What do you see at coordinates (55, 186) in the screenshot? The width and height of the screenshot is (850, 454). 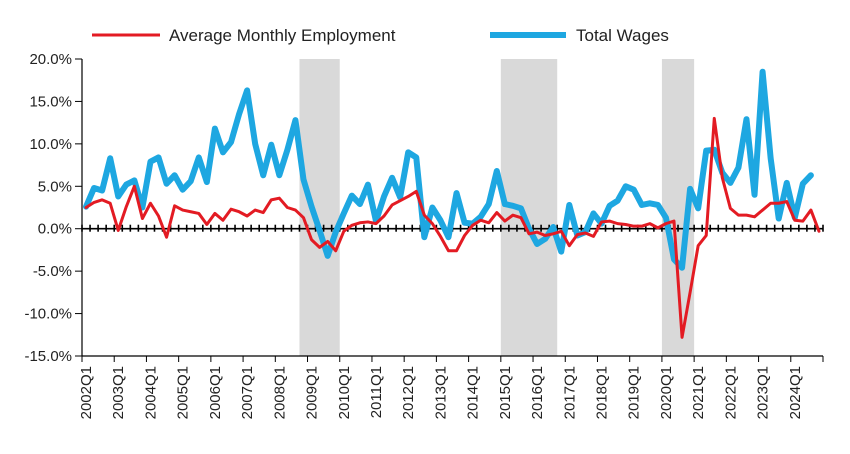 I see `y-tick-label: 5.0%` at bounding box center [55, 186].